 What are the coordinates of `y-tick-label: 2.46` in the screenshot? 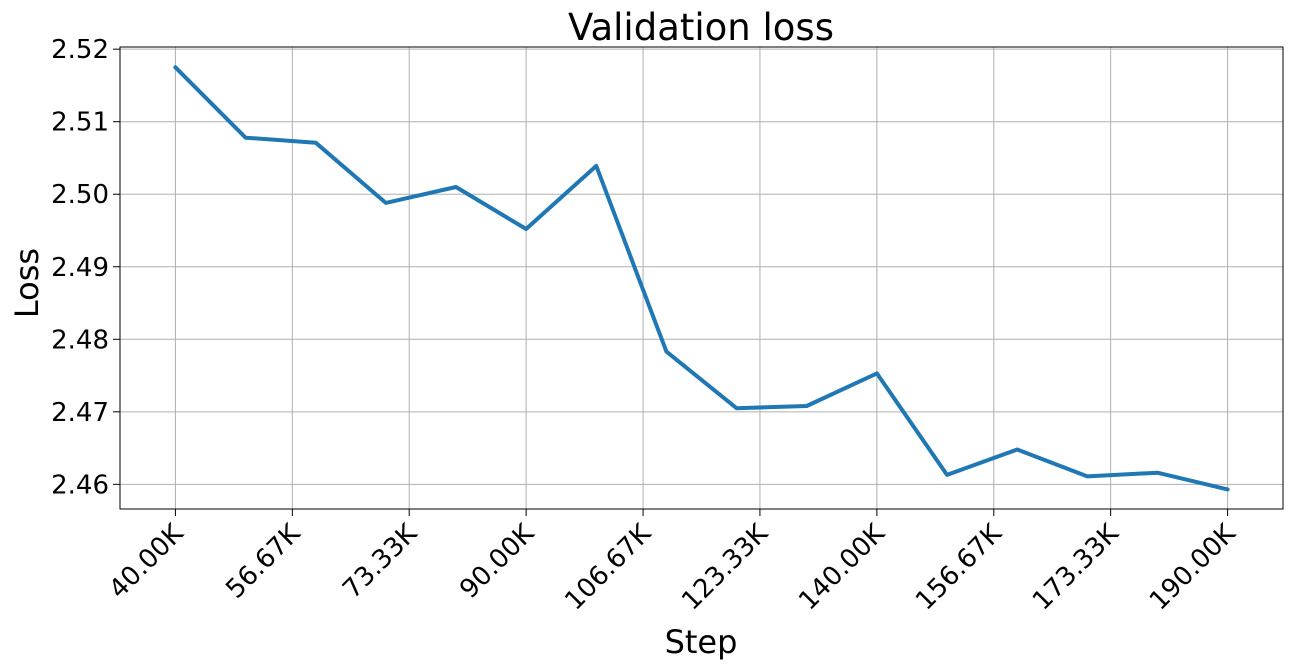 It's located at (80, 485).